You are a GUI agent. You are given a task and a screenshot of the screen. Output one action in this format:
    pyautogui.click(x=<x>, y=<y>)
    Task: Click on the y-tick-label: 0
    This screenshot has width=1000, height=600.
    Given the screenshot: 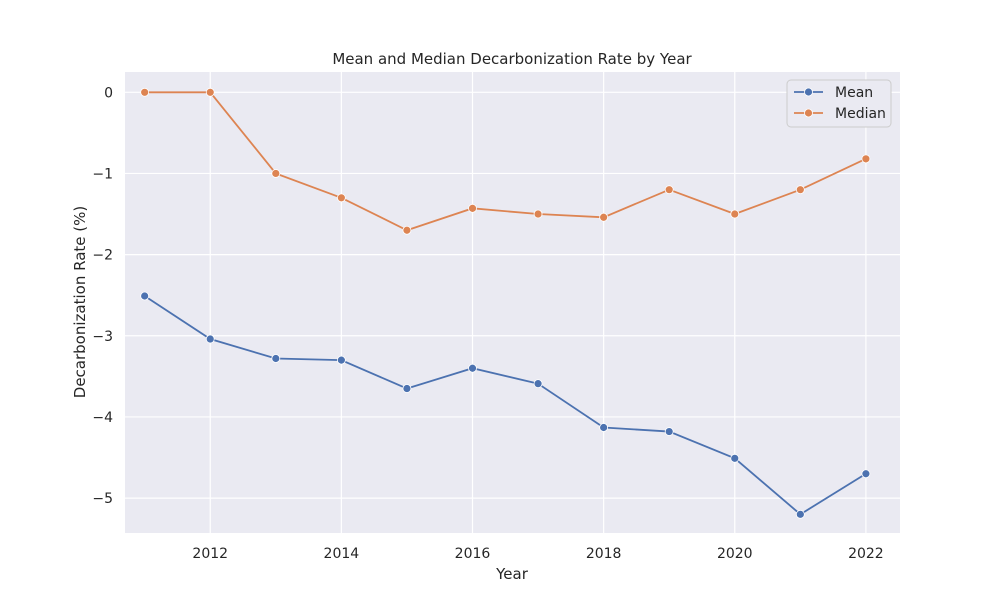 What is the action you would take?
    pyautogui.click(x=108, y=93)
    